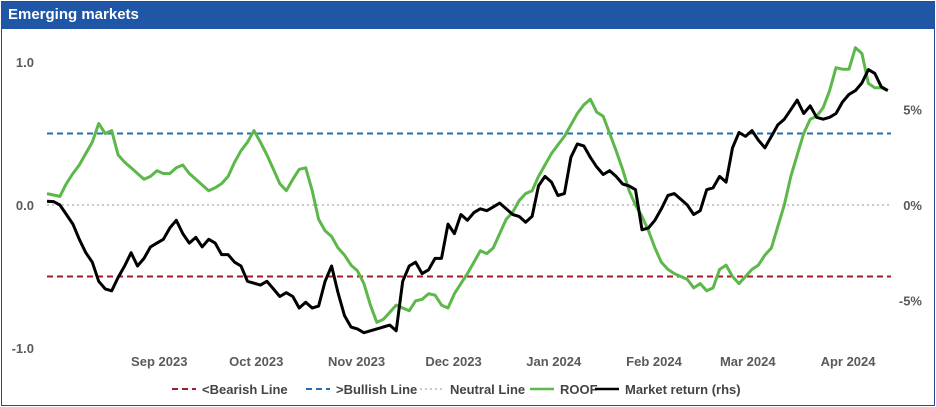  What do you see at coordinates (25, 62) in the screenshot?
I see `y-left-tick-label: 1.0` at bounding box center [25, 62].